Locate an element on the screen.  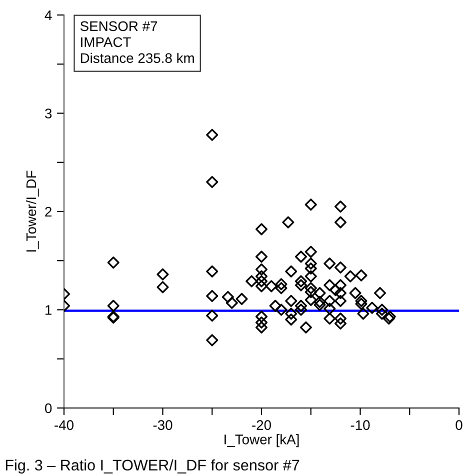
x-tick-label: -30 is located at coordinates (162, 425).